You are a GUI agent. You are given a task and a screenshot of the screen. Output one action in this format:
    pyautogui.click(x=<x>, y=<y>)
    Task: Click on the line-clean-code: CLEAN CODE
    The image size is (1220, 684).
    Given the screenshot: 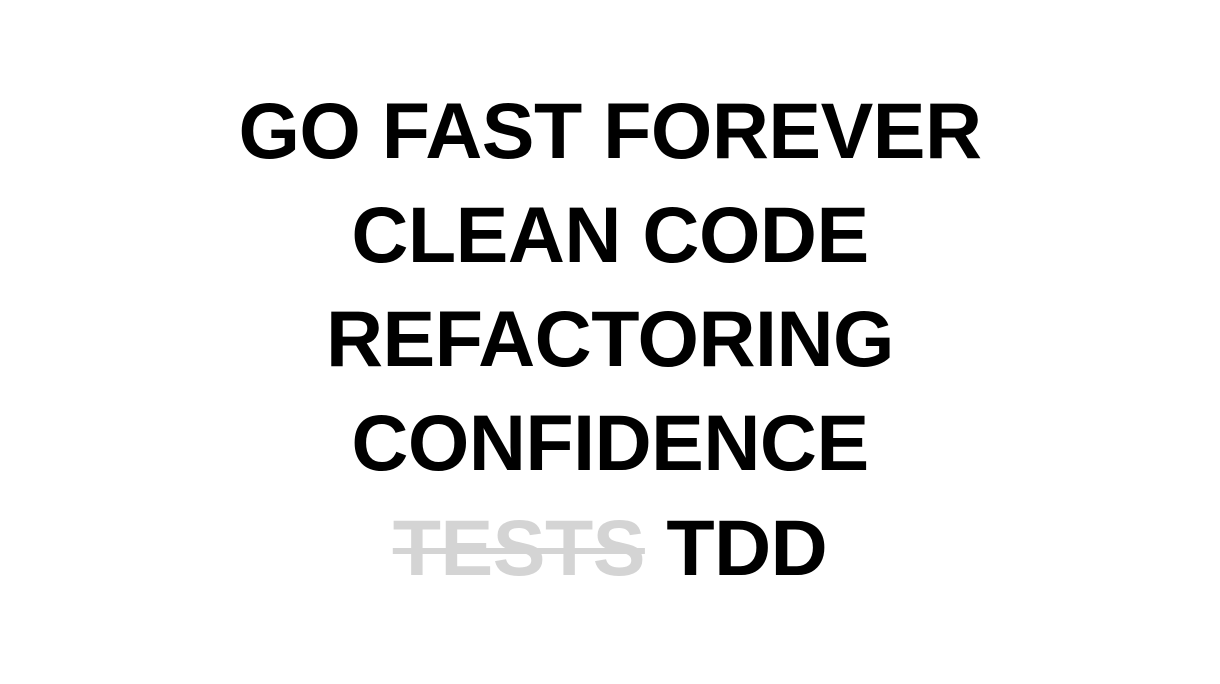 What is the action you would take?
    pyautogui.click(x=610, y=234)
    